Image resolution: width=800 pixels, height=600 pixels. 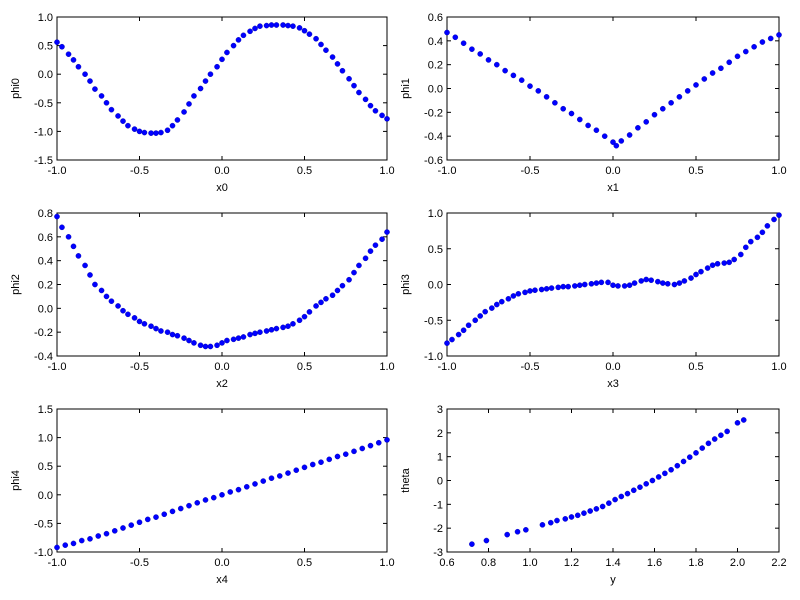 What do you see at coordinates (612, 563) in the screenshot?
I see `x-tick-label: 1.4` at bounding box center [612, 563].